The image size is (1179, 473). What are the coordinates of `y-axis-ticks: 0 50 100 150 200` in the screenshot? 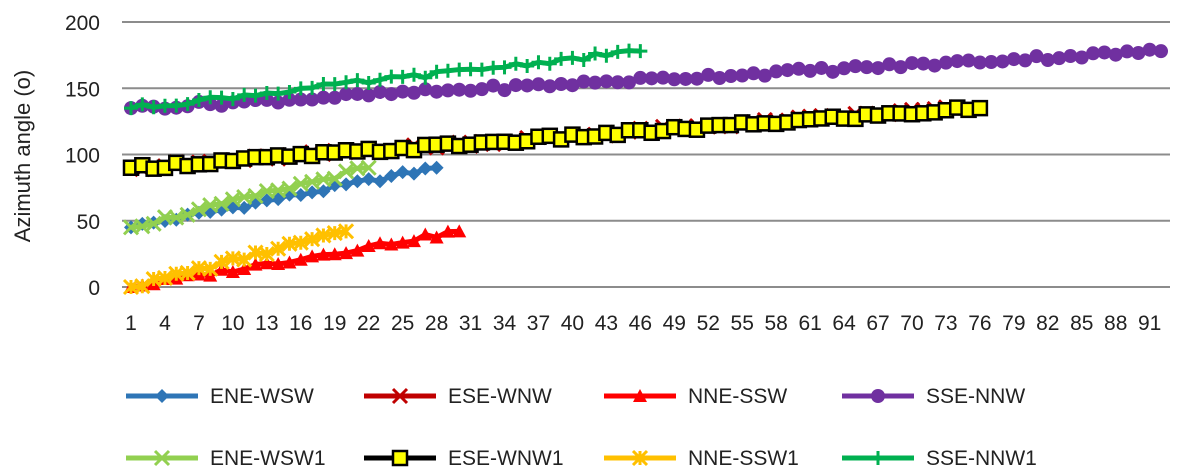 It's located at (82, 156).